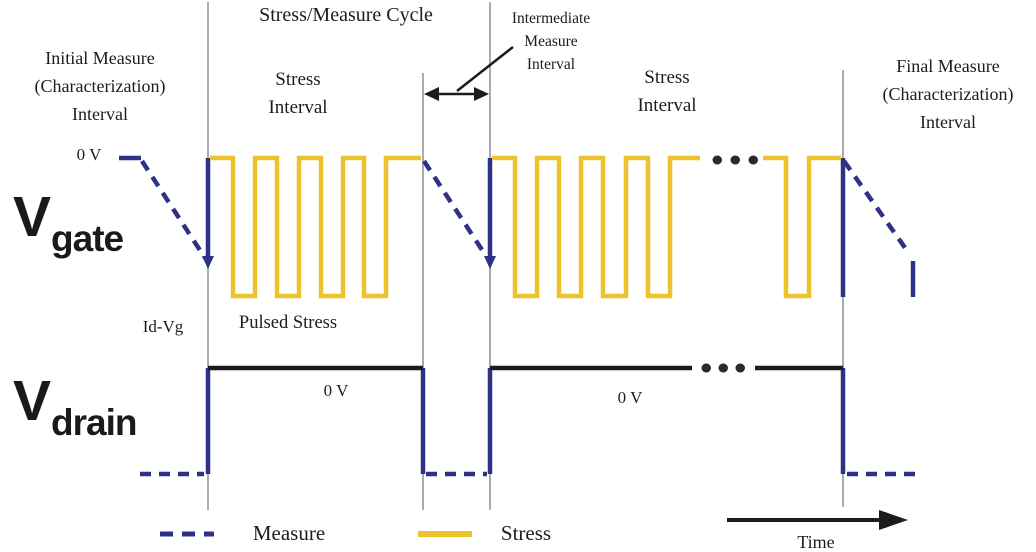 Image resolution: width=1036 pixels, height=552 pixels. What do you see at coordinates (485, 69) in the screenshot?
I see `intermediate-leader-line` at bounding box center [485, 69].